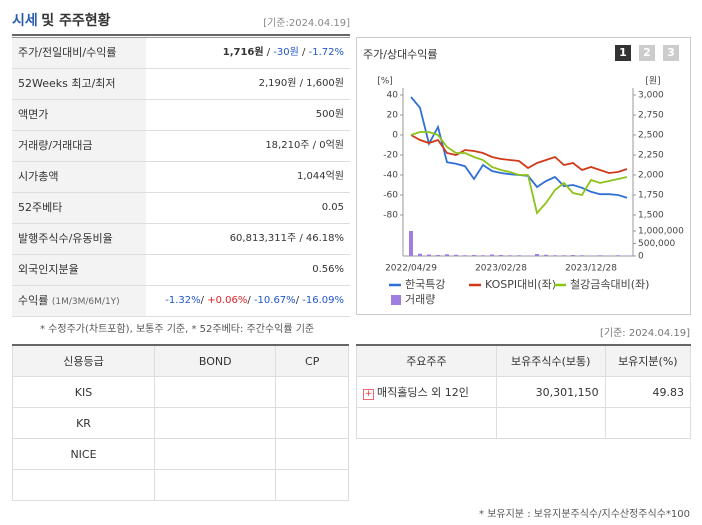 This screenshot has height=525, width=702. Describe the element at coordinates (79, 146) in the screenshot. I see `row-label: 거래량/거래대금` at that location.